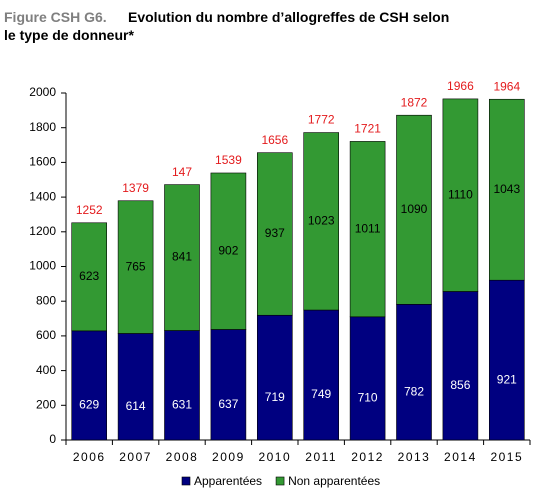 This screenshot has height=500, width=539. I want to click on data-label: 937, so click(275, 233).